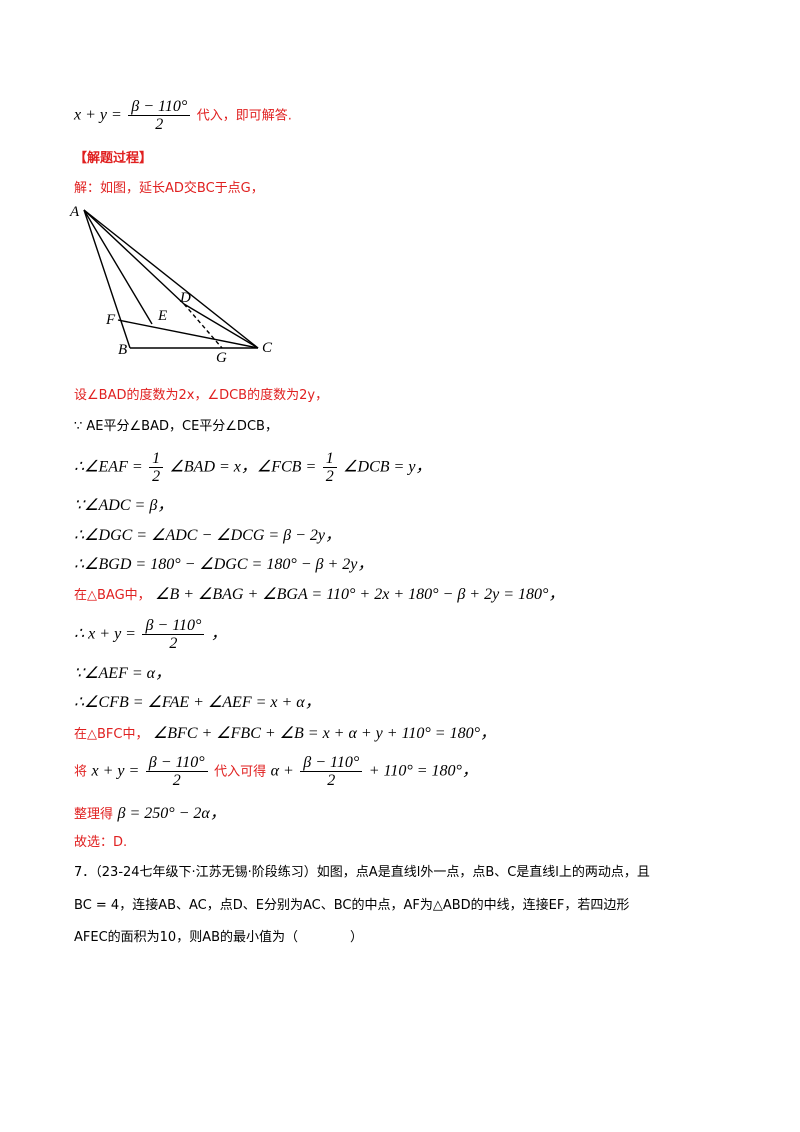 The width and height of the screenshot is (800, 1132). Describe the element at coordinates (218, 634) in the screenshot. I see `line-9-part-b: ，` at that location.